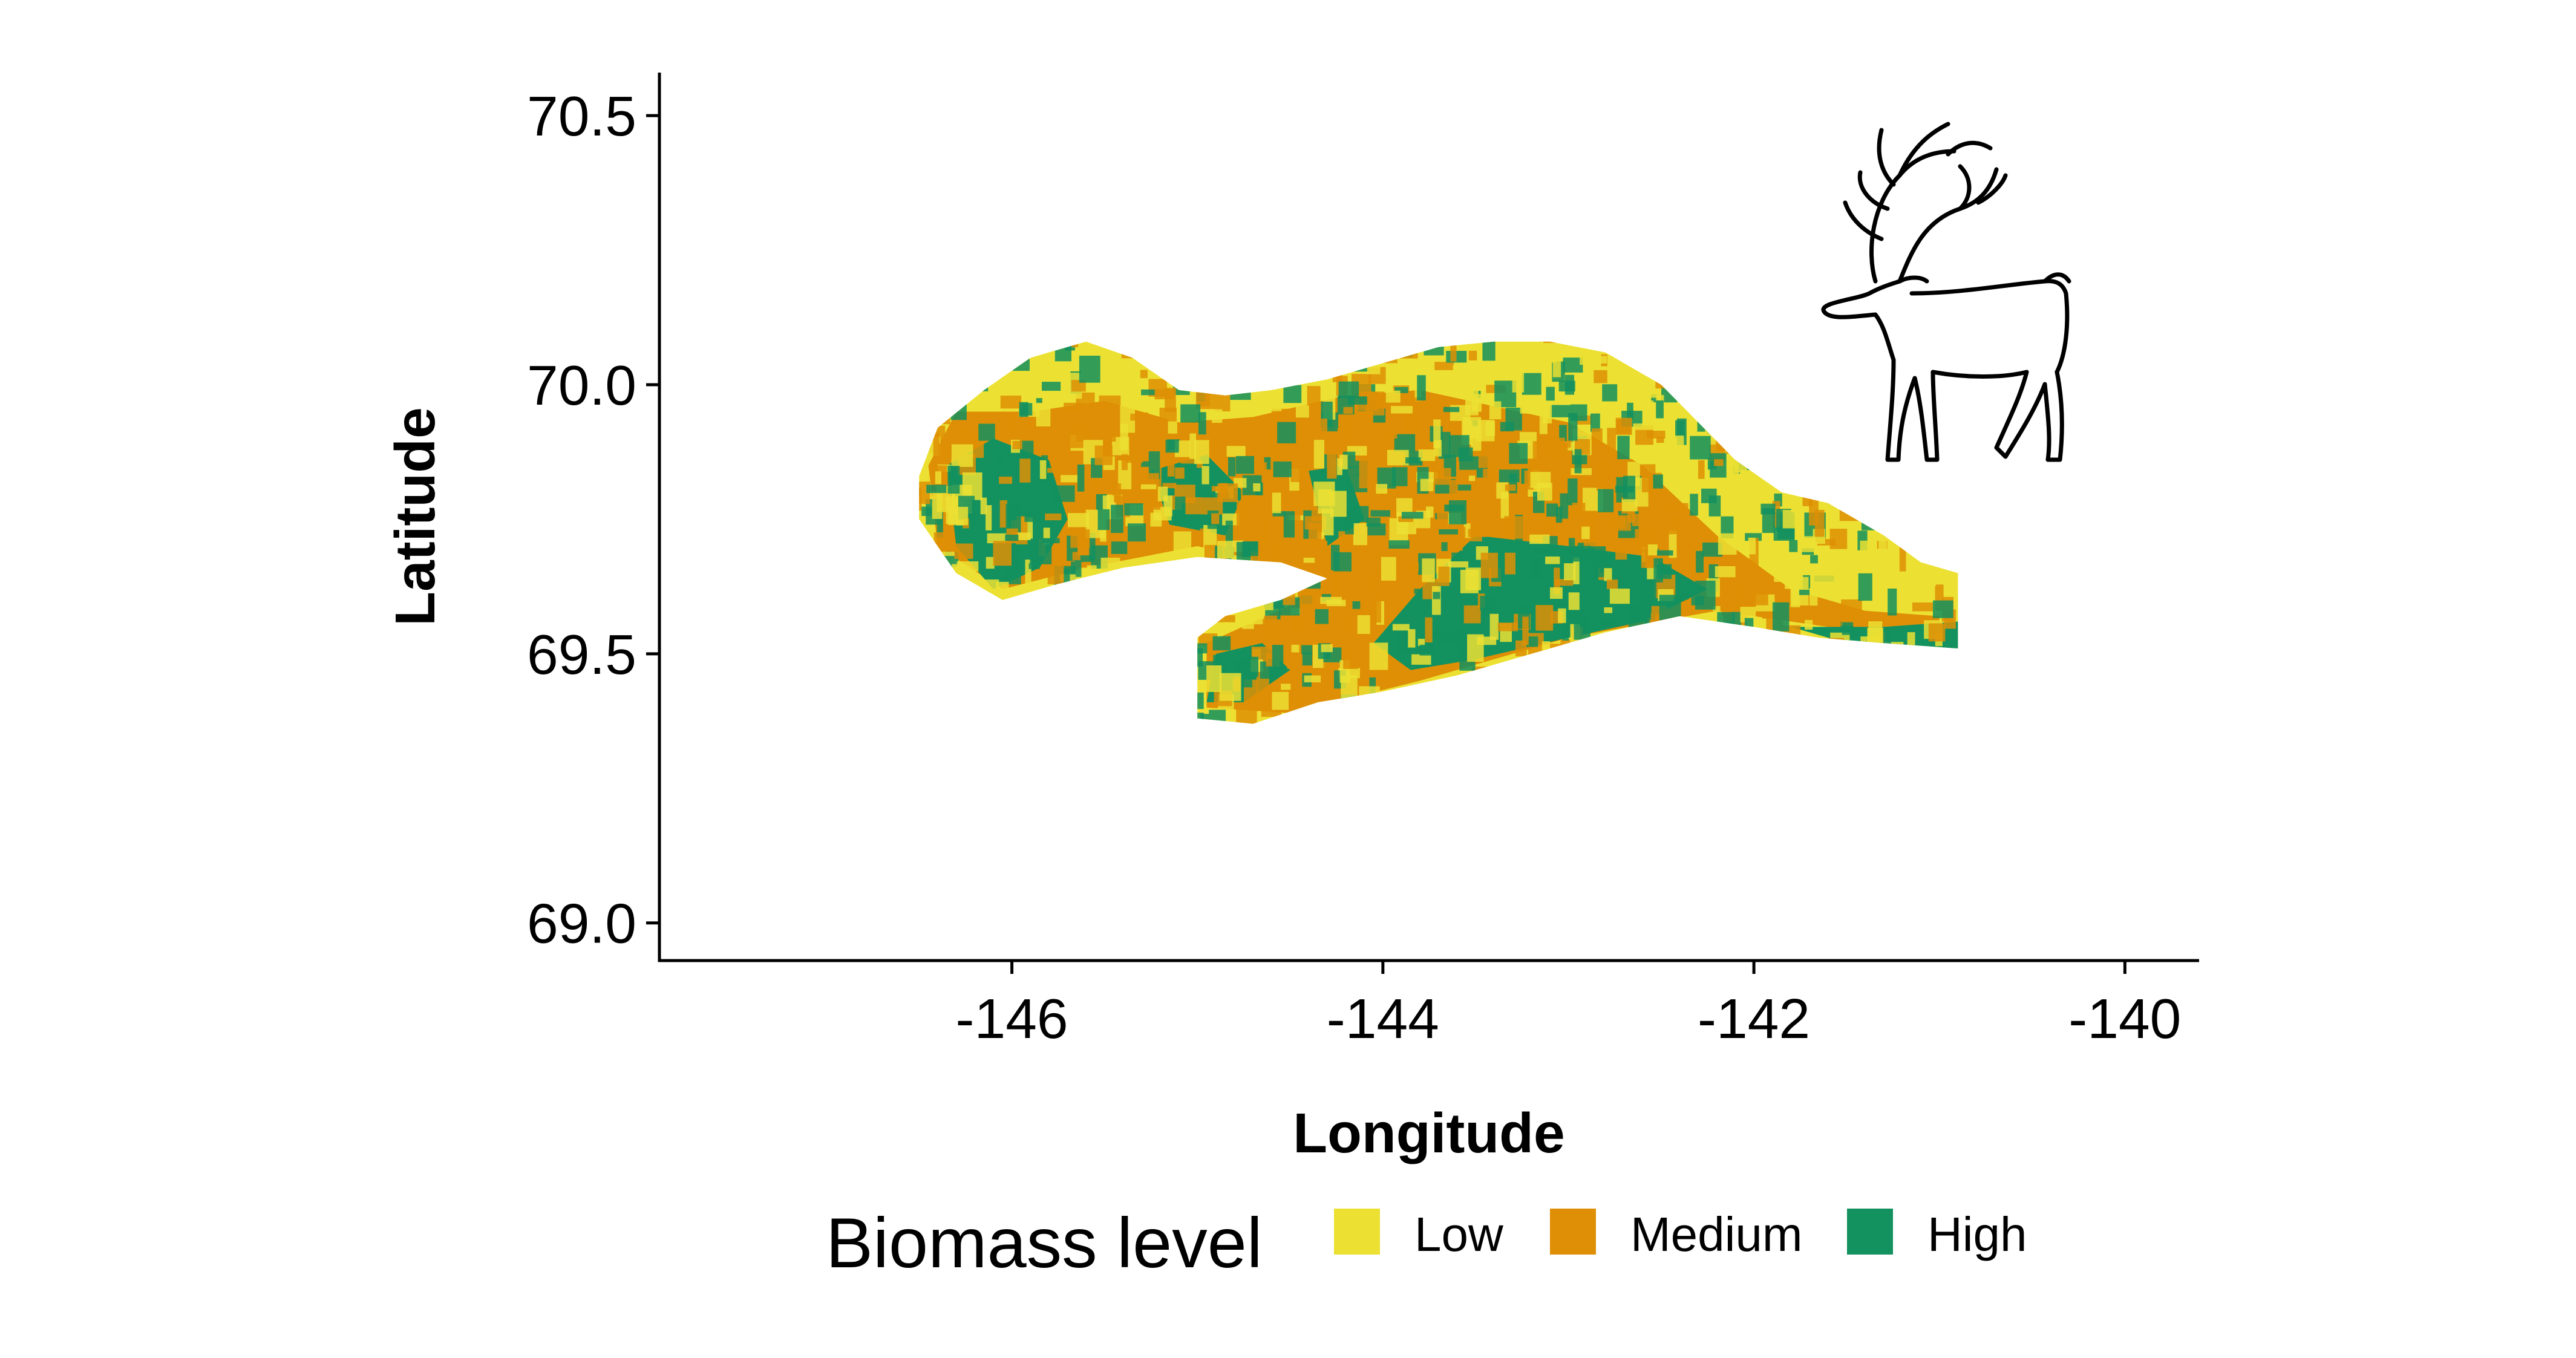  What do you see at coordinates (1948, 226) in the screenshot?
I see `caribou-antler-right` at bounding box center [1948, 226].